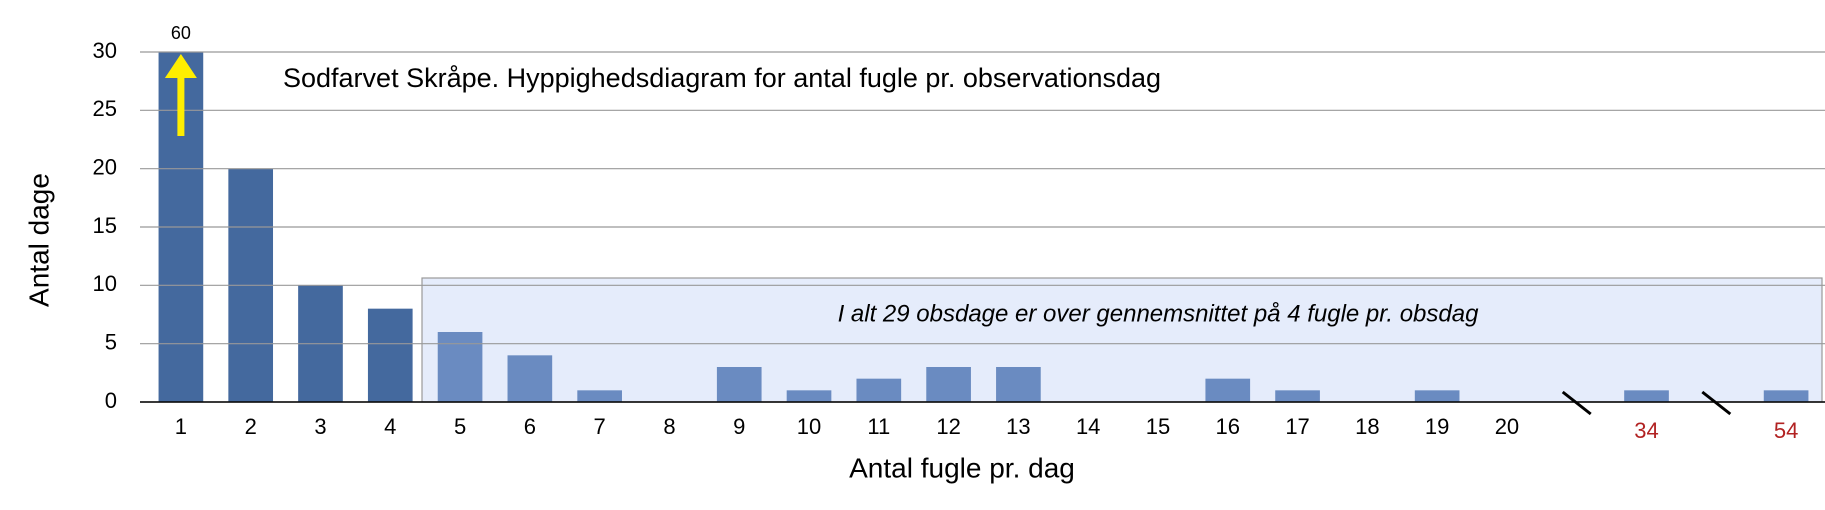 The width and height of the screenshot is (1825, 510). What do you see at coordinates (1018, 426) in the screenshot?
I see `x-tick-label: 13` at bounding box center [1018, 426].